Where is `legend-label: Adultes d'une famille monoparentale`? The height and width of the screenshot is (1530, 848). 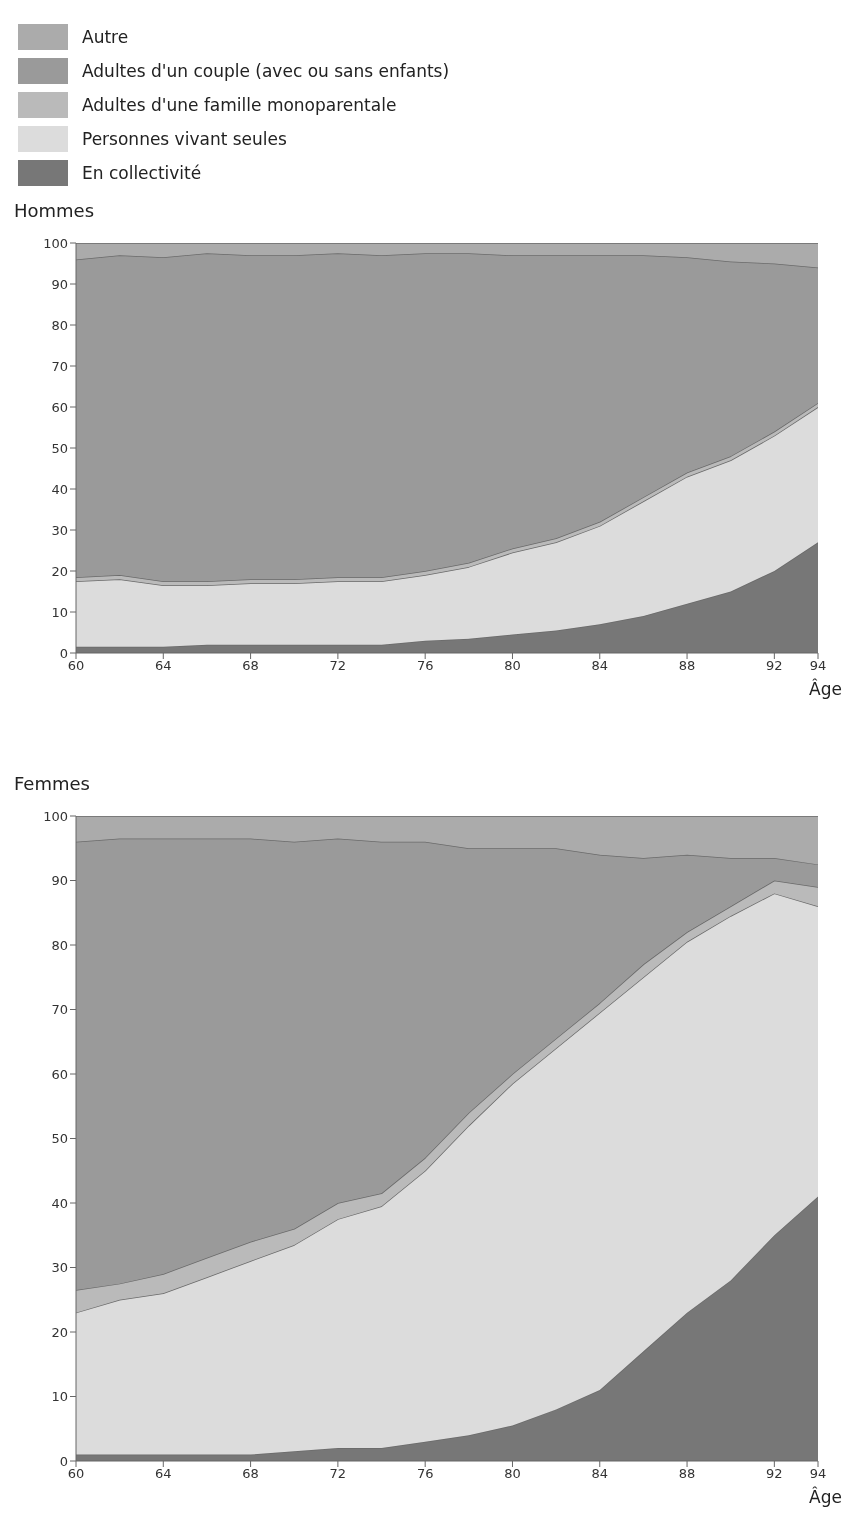 legend-label: Adultes d'une famille monoparentale is located at coordinates (239, 105).